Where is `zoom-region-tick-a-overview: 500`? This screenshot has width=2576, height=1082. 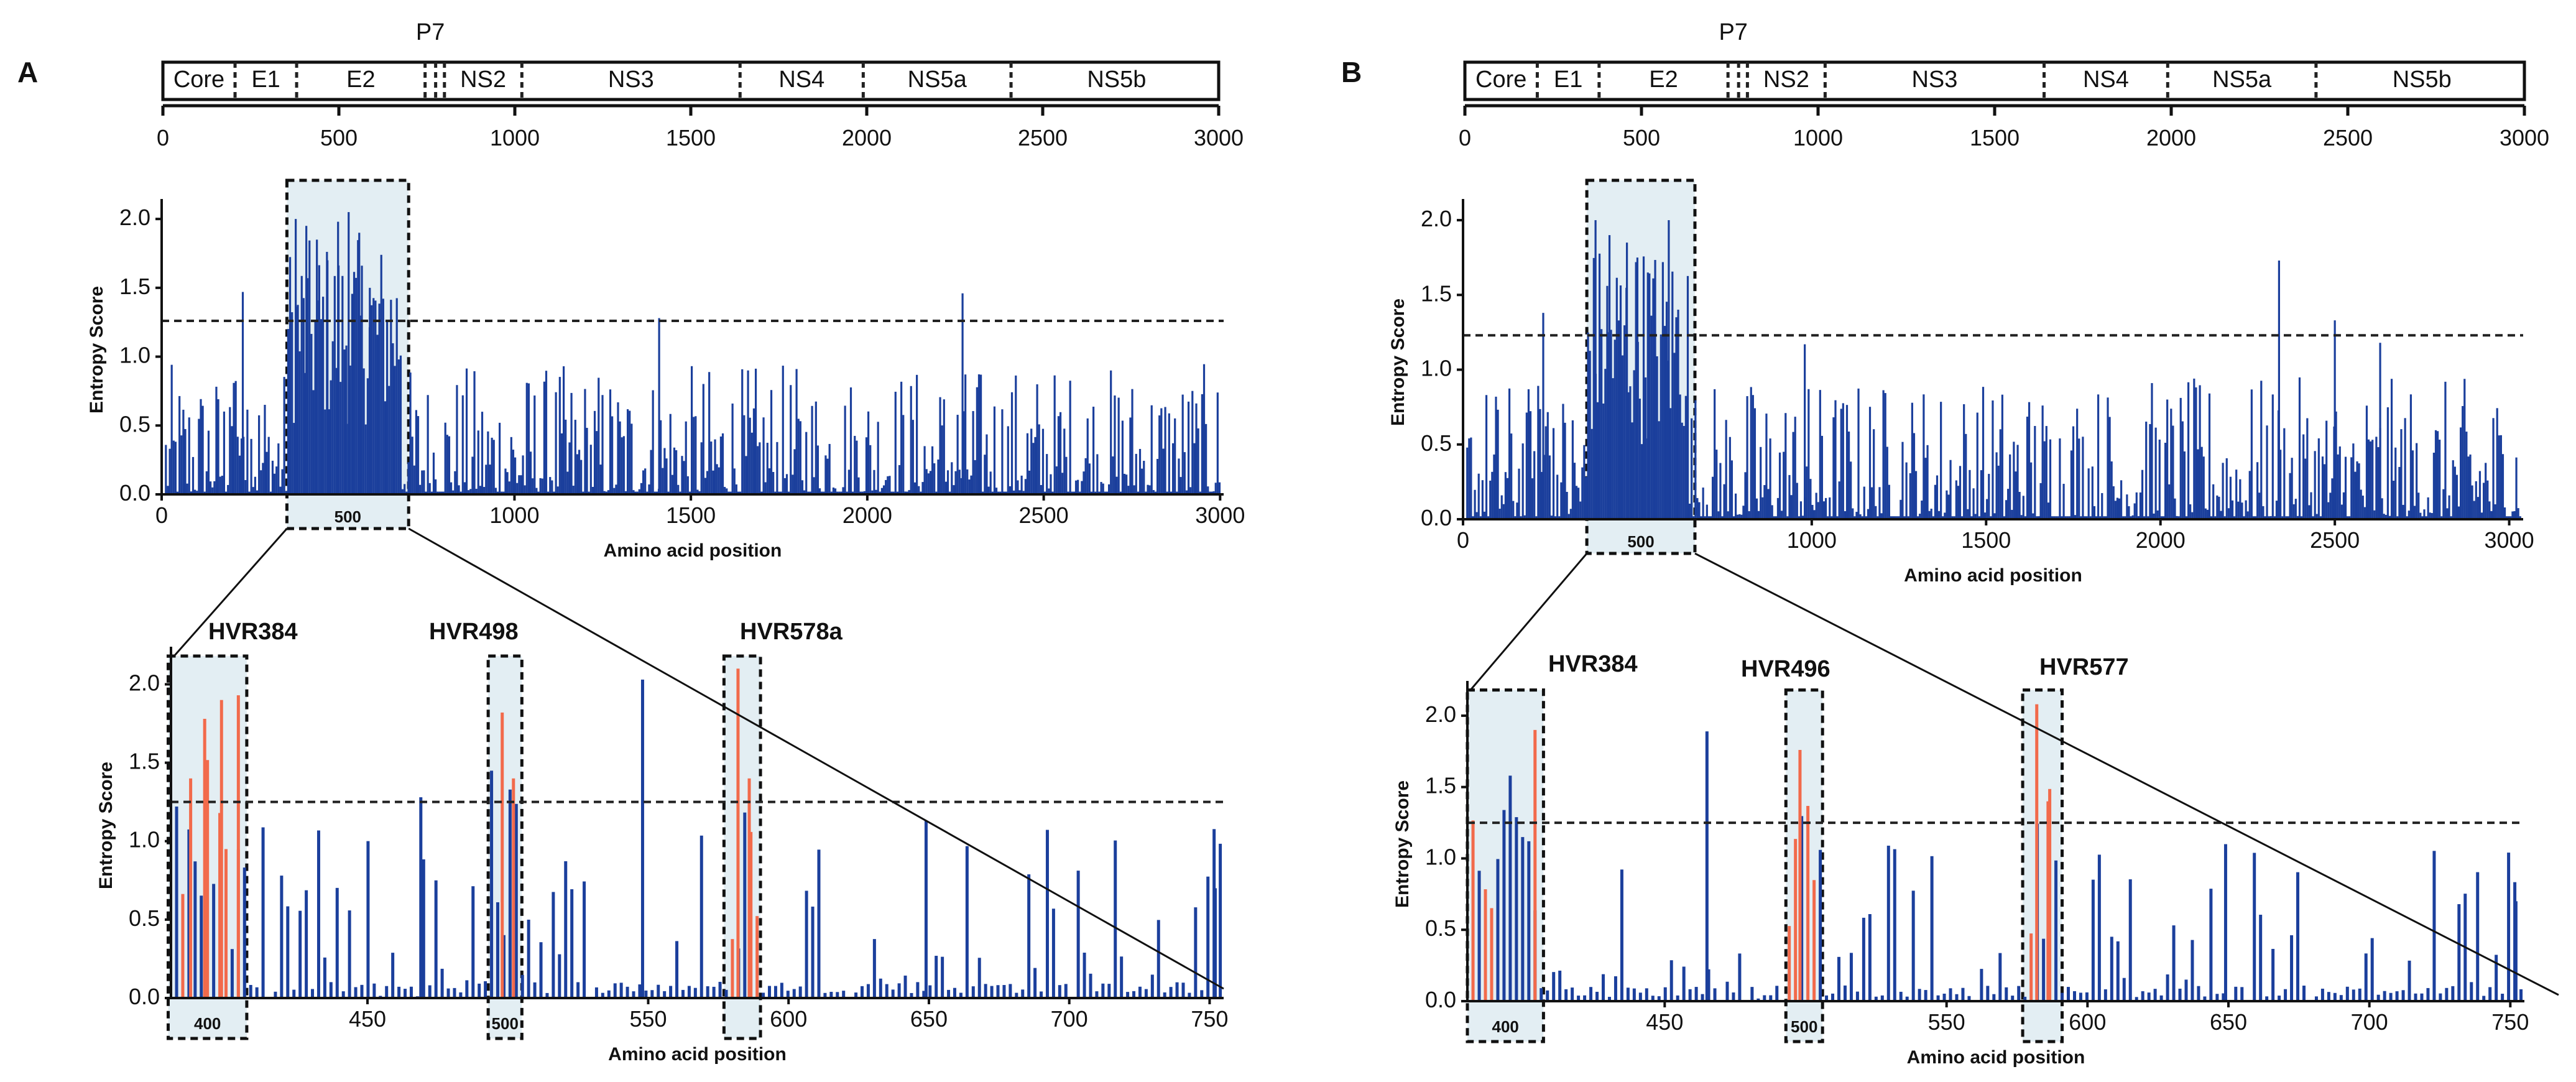
zoom-region-tick-a-overview: 500 is located at coordinates (348, 516).